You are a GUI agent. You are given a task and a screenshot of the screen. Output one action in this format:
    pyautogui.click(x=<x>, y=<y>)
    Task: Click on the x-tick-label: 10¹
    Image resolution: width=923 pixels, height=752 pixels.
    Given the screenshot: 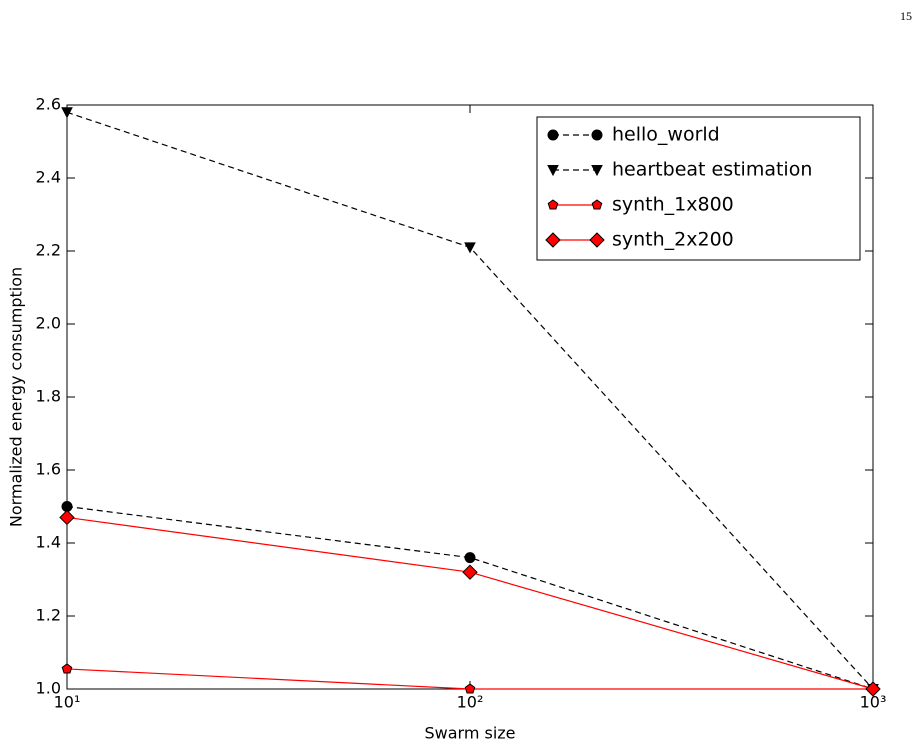 What is the action you would take?
    pyautogui.click(x=67, y=702)
    